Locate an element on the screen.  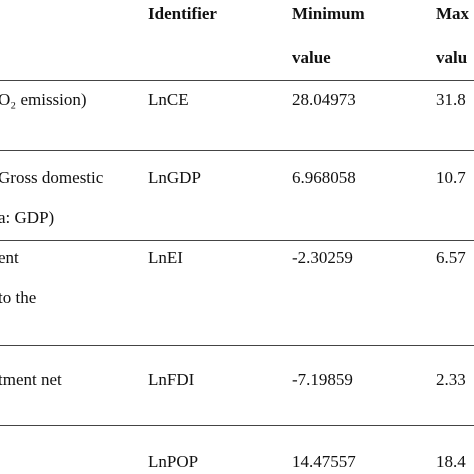
header-cell: Max is located at coordinates (453, 13).